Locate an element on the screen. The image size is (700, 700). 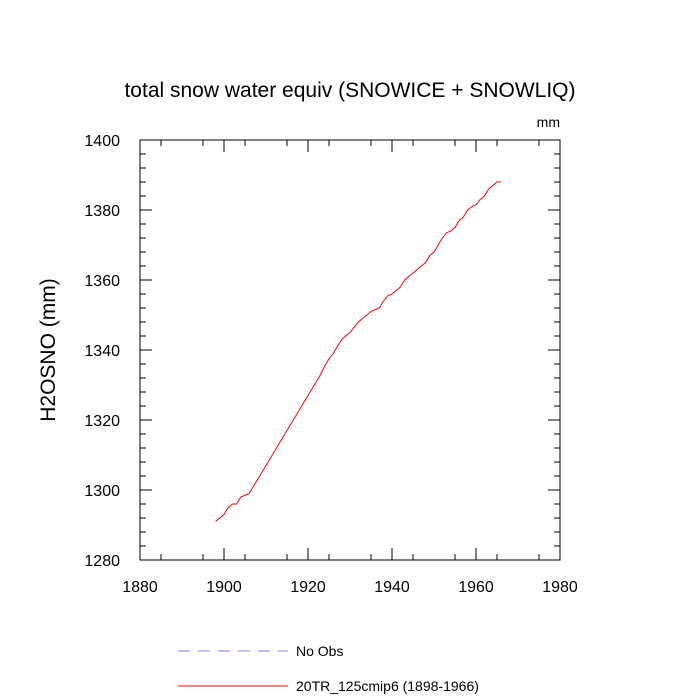
x-tick-label: 1900 is located at coordinates (224, 587).